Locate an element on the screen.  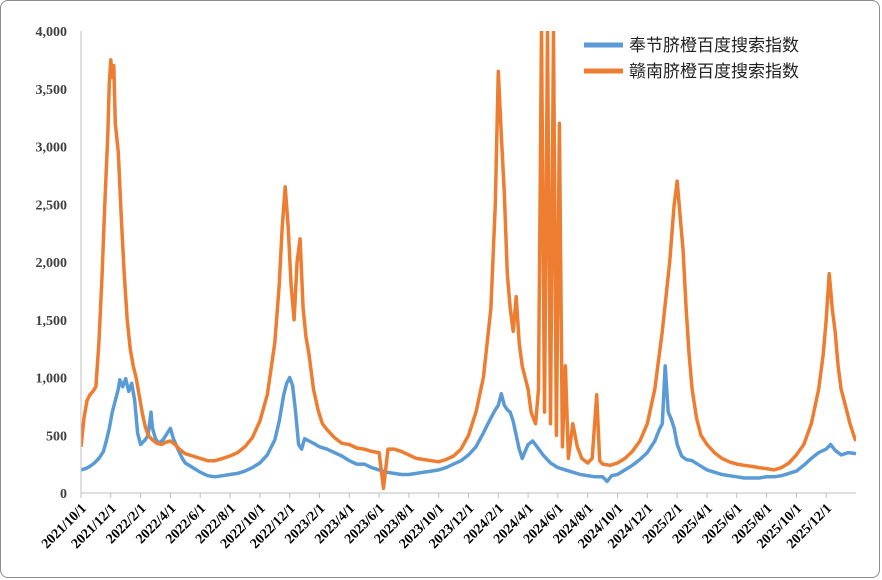
y-tick-labels: 0 500 1,000 1,500 2,000 2,500 3,000 3,500 4,000 is located at coordinates (52, 263).